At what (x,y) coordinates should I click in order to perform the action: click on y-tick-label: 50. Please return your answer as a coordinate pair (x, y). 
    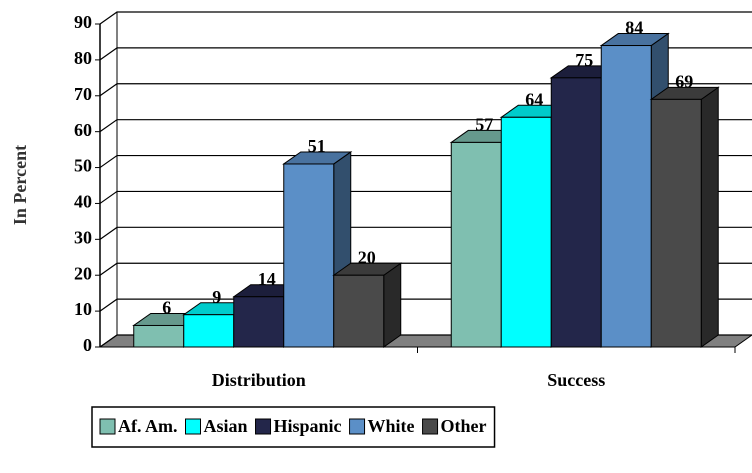
    Looking at the image, I should click on (83, 166).